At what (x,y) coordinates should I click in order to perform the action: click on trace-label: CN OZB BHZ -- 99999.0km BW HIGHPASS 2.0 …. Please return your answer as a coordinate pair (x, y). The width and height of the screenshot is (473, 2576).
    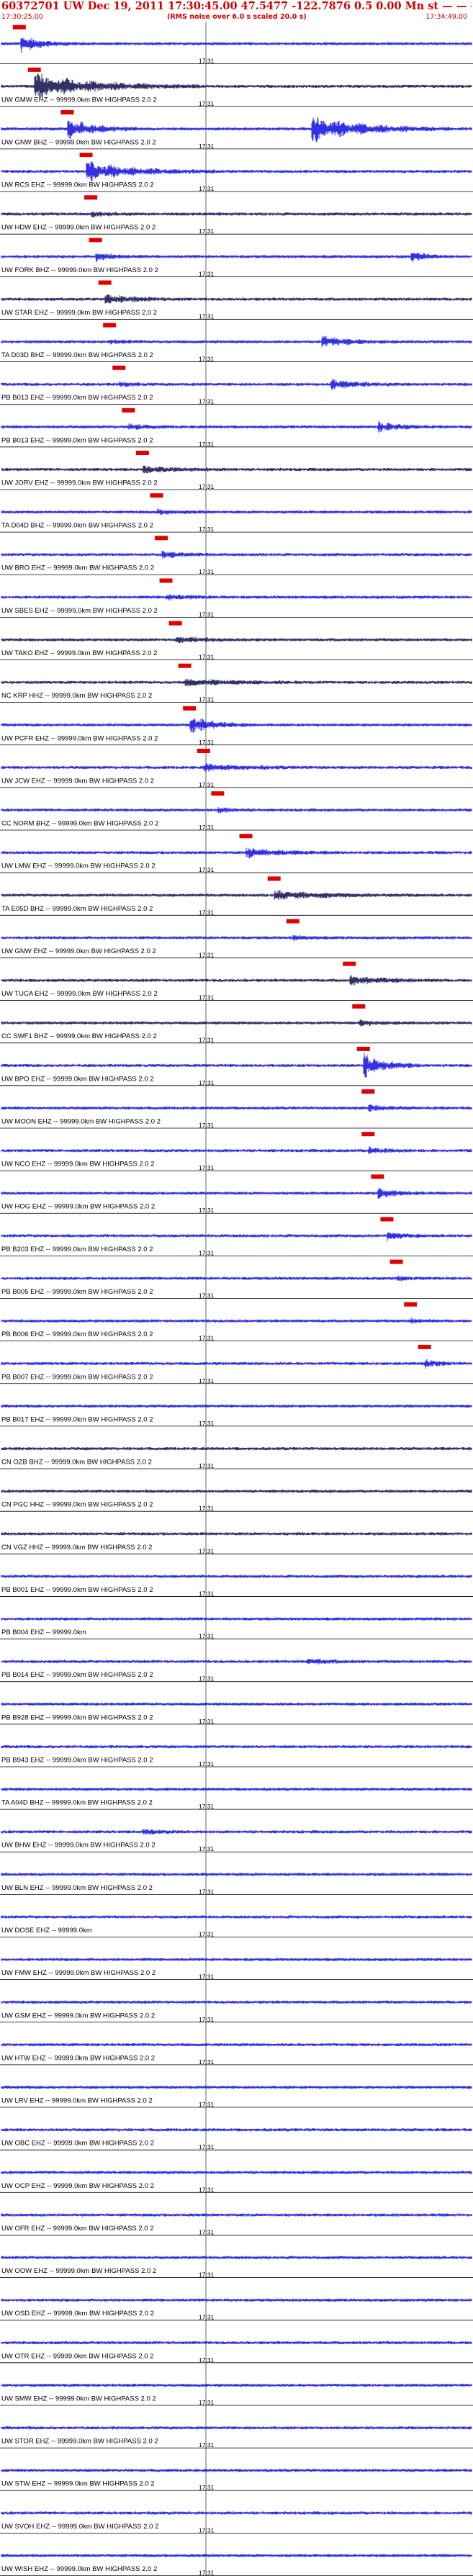
    Looking at the image, I should click on (76, 1463).